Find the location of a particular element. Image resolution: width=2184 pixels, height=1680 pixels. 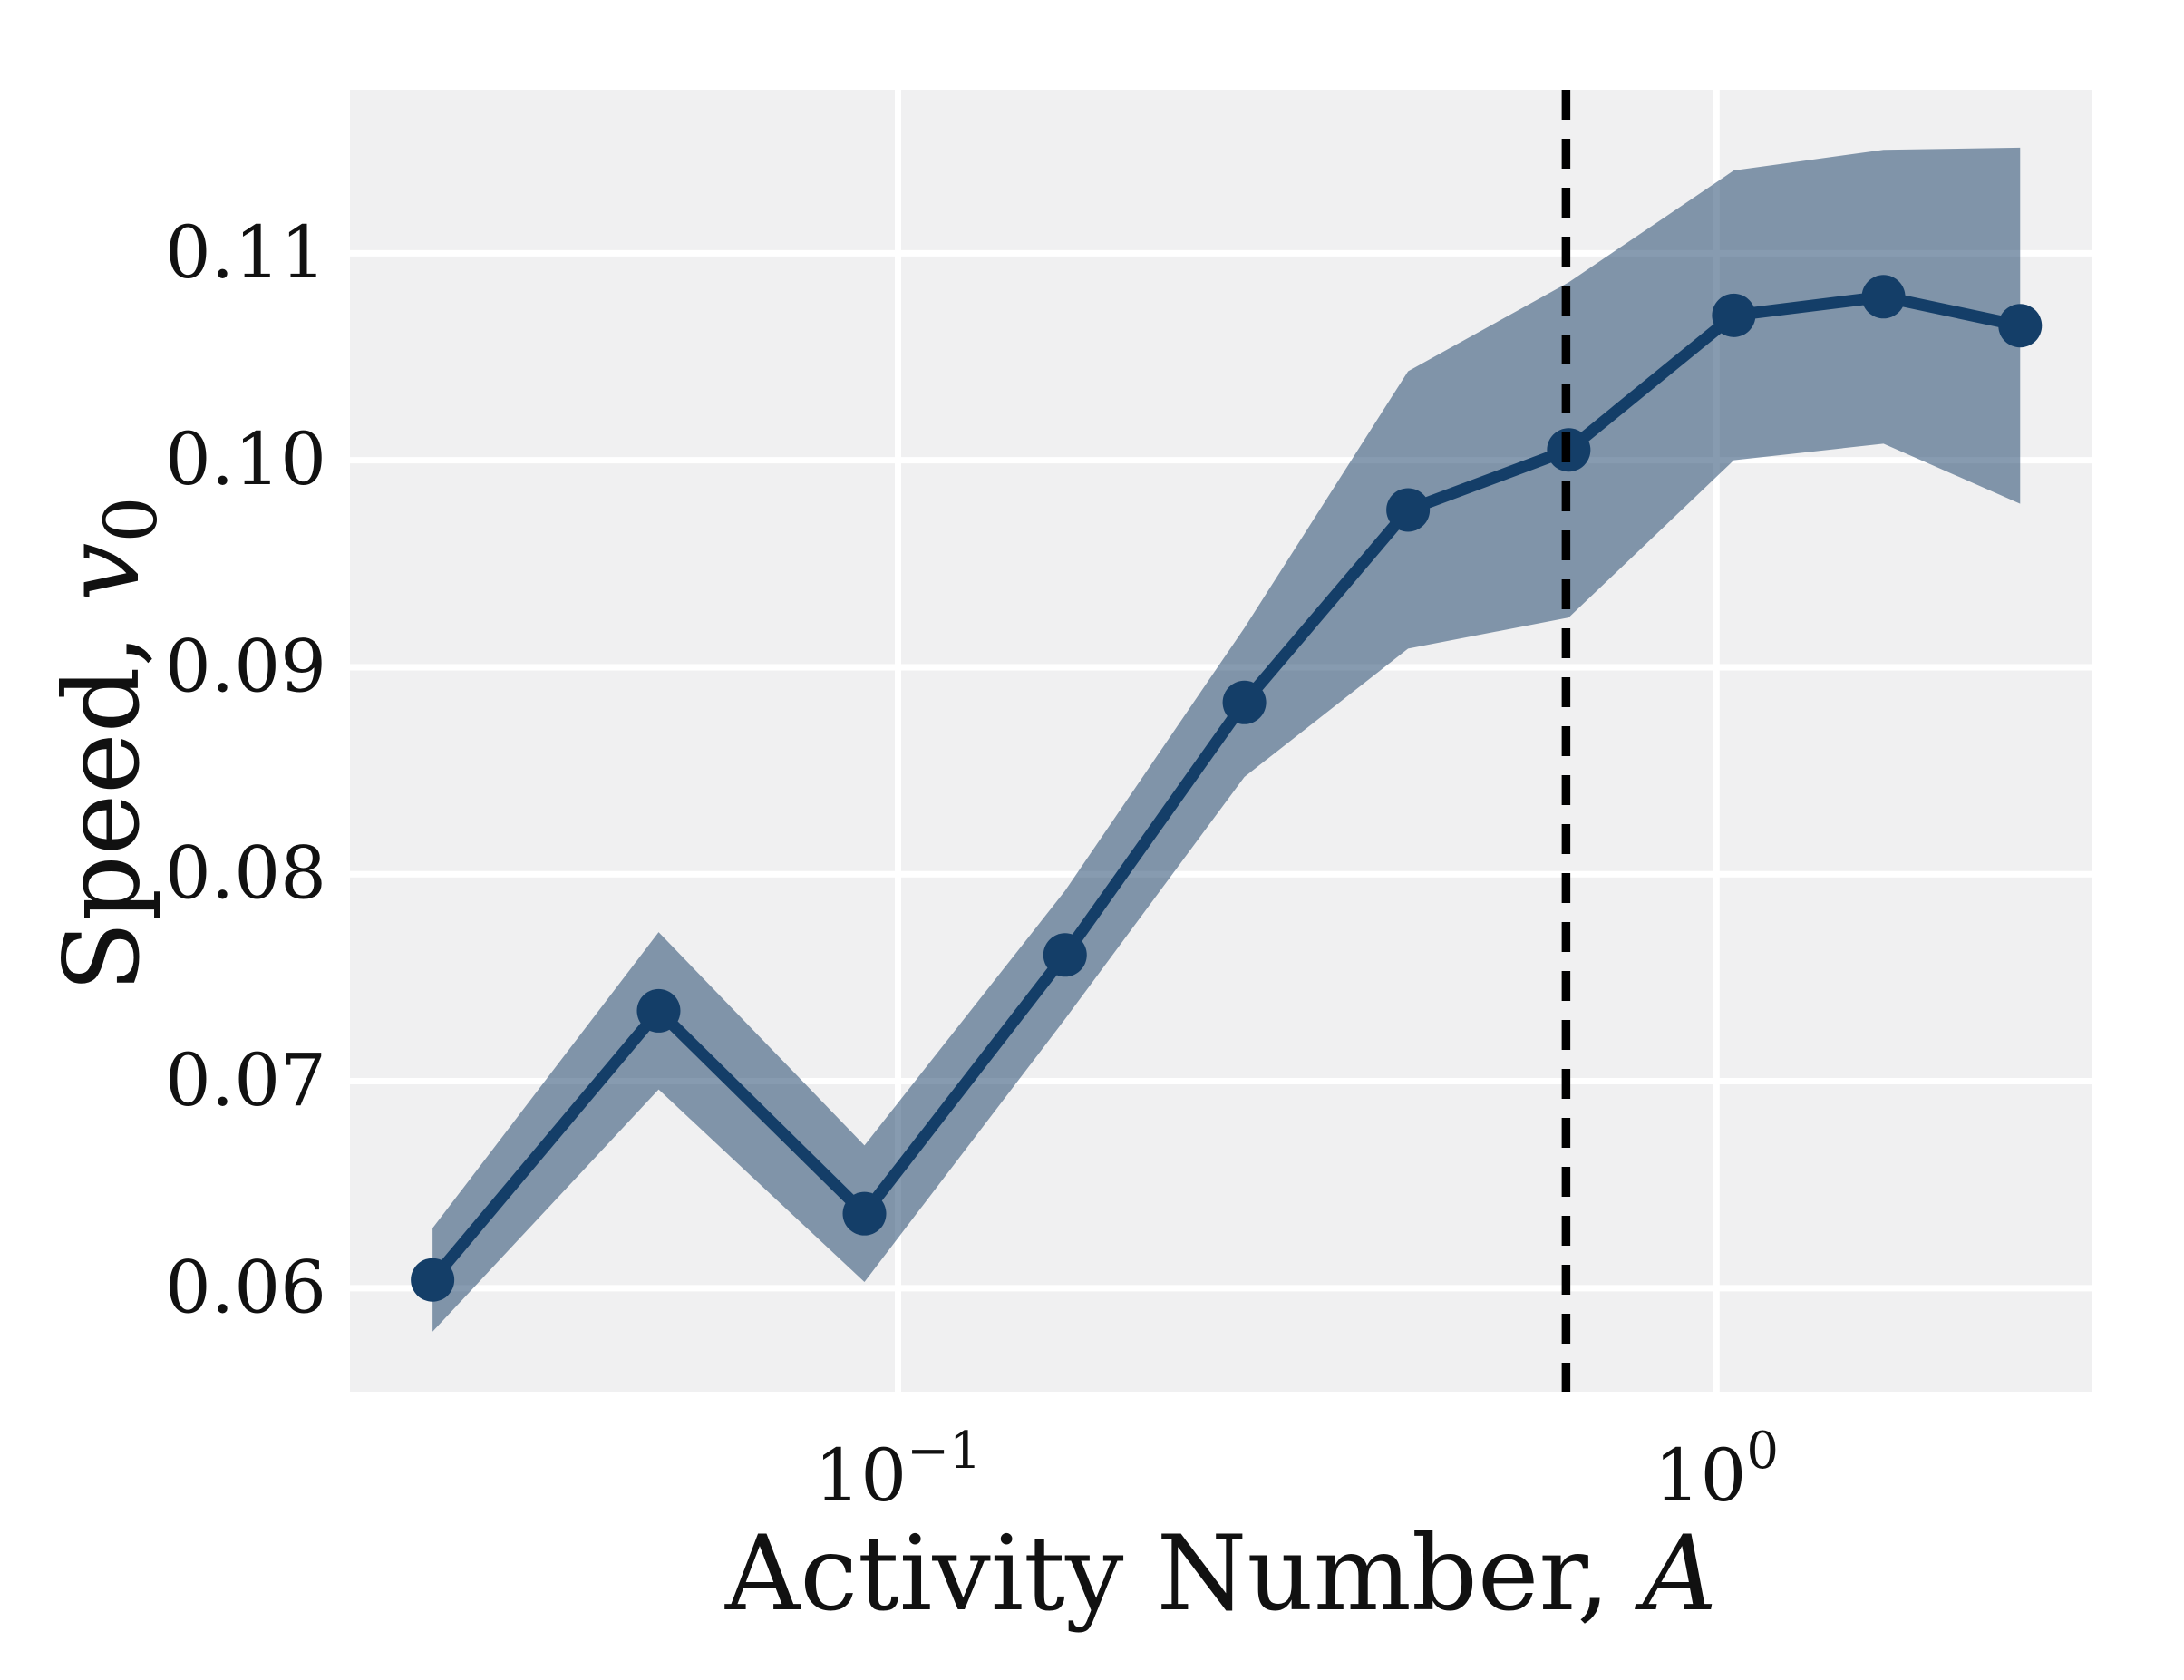

y-tick-label-0.10: 0.10 is located at coordinates (245, 459).